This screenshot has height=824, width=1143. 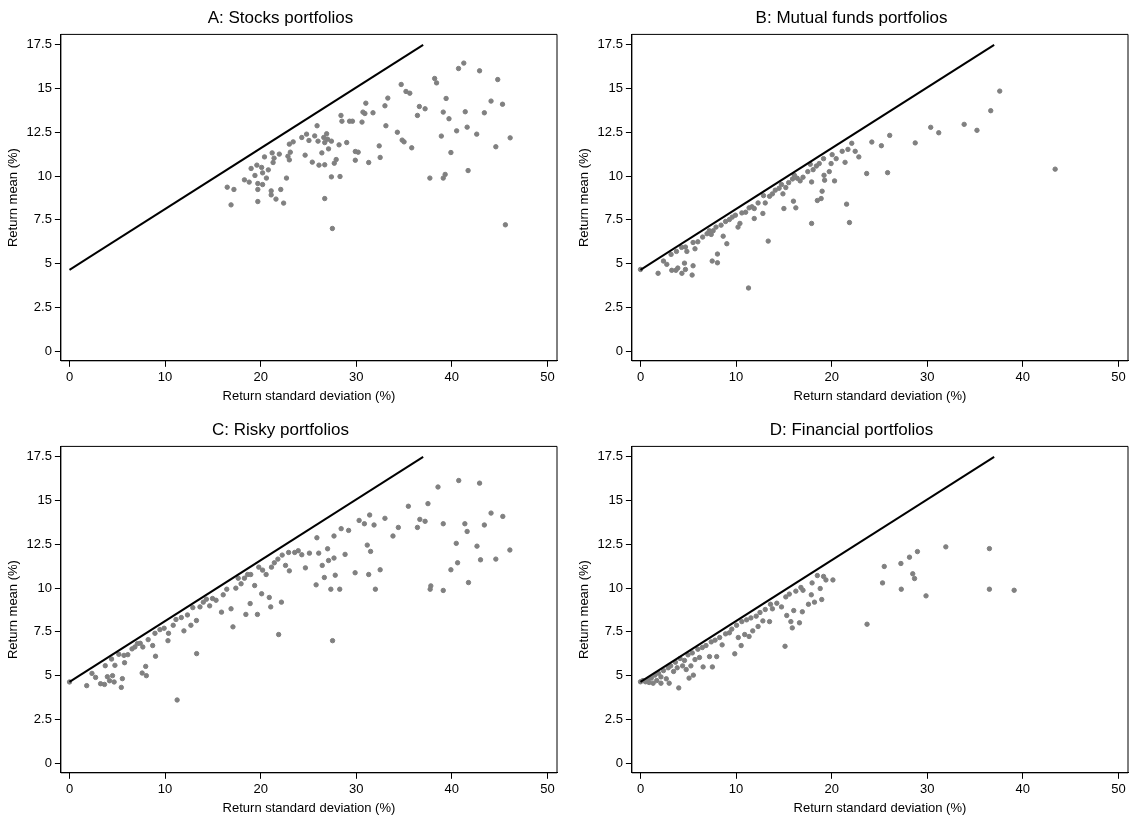 What do you see at coordinates (851, 17) in the screenshot?
I see `chart-title: B: Mutual funds portfolios` at bounding box center [851, 17].